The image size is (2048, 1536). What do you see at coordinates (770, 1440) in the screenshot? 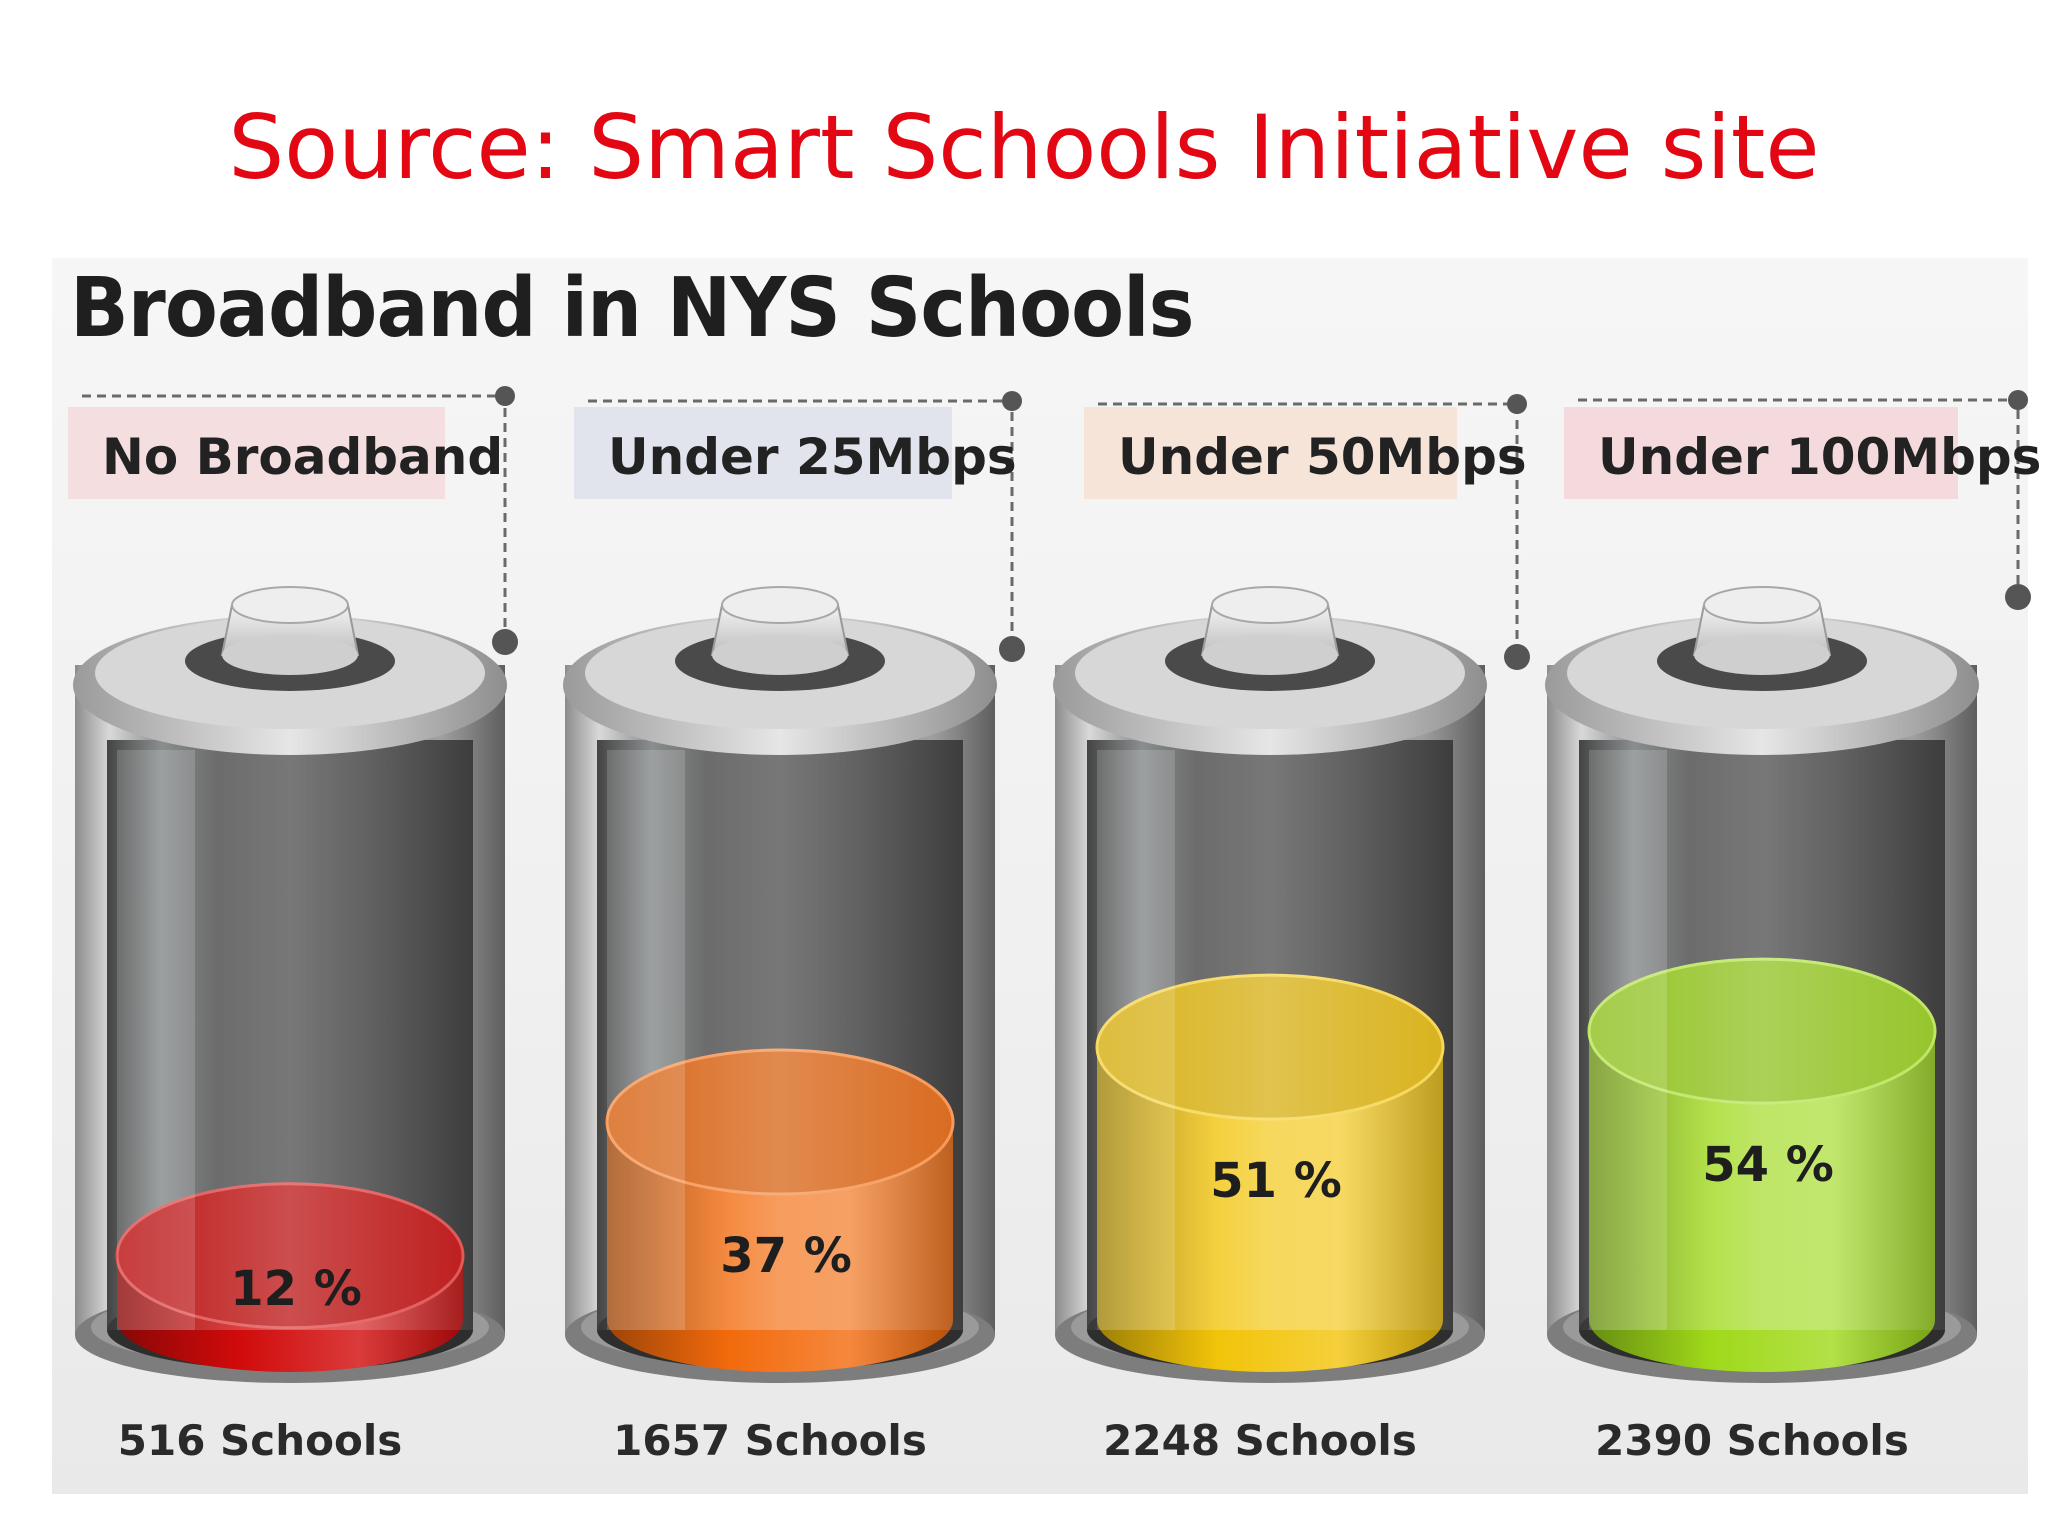
I see `count-label: 1657 Schools` at bounding box center [770, 1440].